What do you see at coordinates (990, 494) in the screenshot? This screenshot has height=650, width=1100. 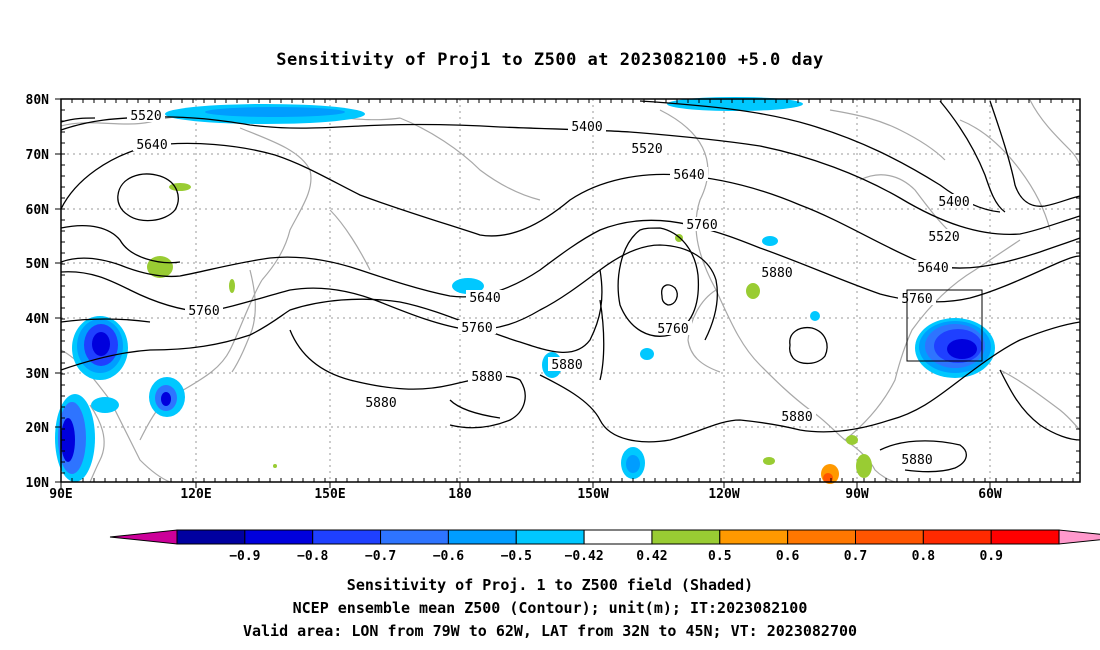 I see `lon-label-60W: 60W` at bounding box center [990, 494].